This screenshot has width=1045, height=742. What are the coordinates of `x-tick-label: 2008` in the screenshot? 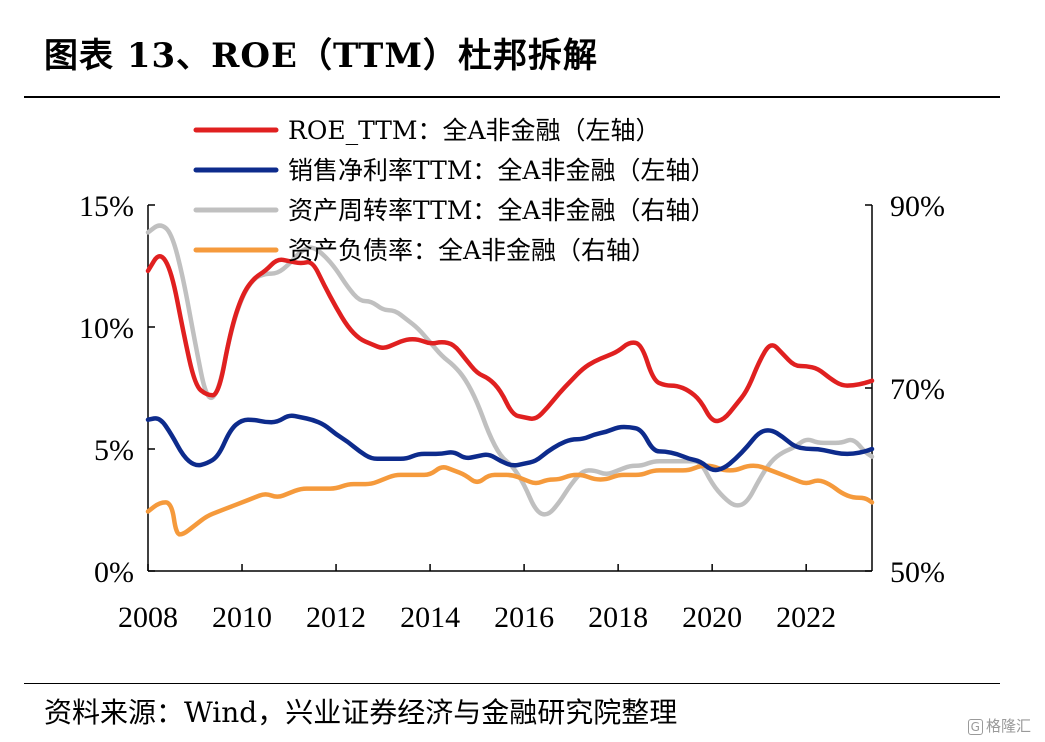 It's located at (148, 617).